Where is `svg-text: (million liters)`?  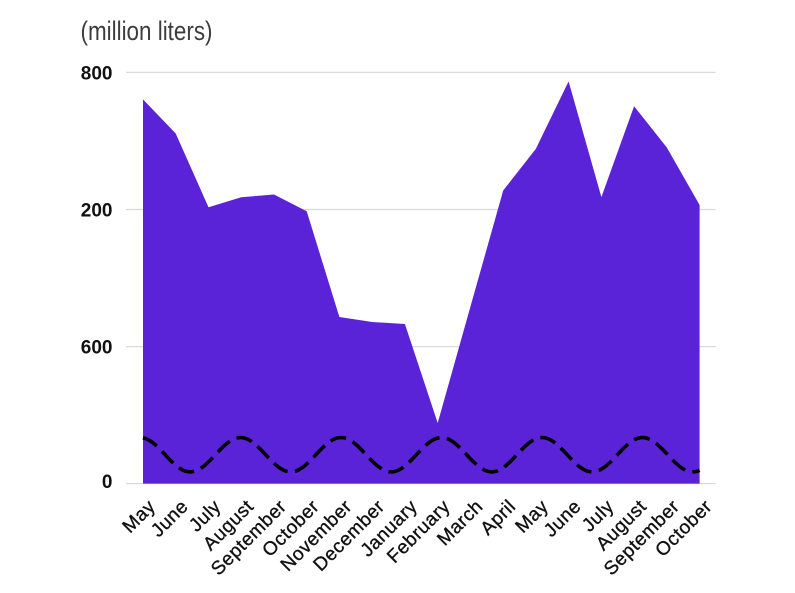 svg-text: (million liters) is located at coordinates (147, 31).